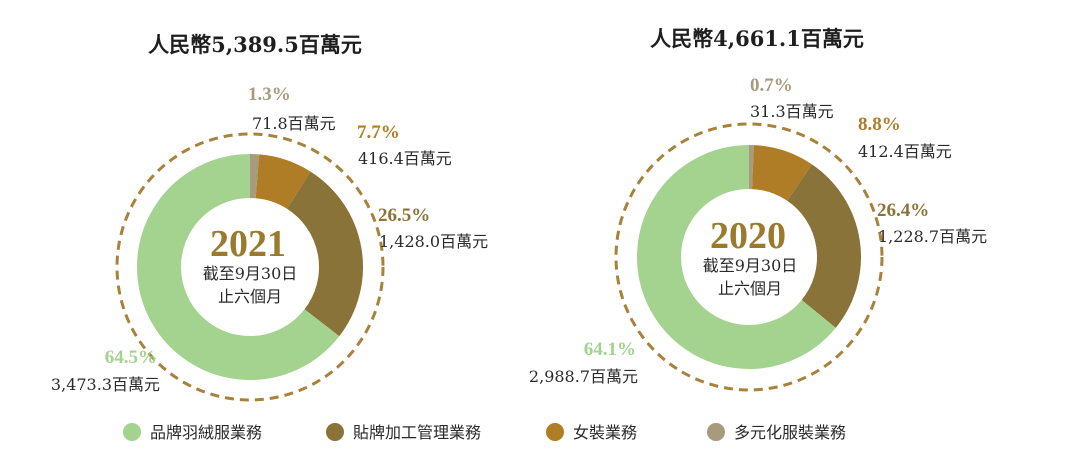 The image size is (1080, 468). Describe the element at coordinates (903, 210) in the screenshot. I see `data-label-percent: 26.4%` at that location.